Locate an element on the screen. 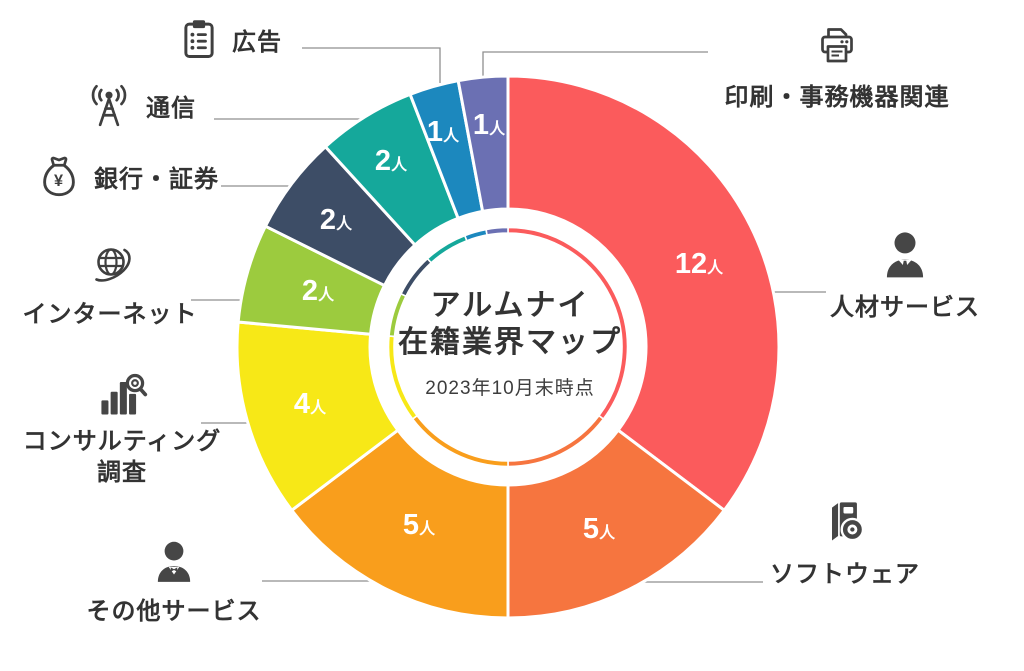 This screenshot has height=671, width=1024. category-label-advertising: 広告 is located at coordinates (230, 39).